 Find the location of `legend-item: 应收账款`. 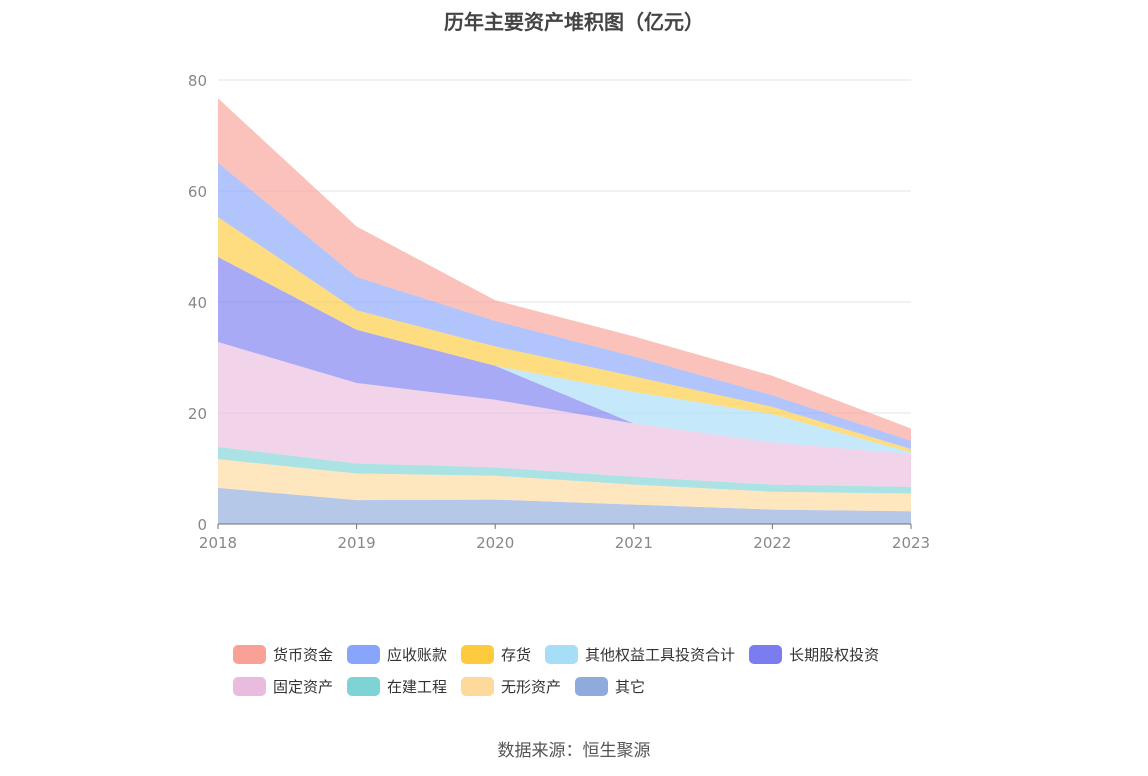

legend-item: 应收账款 is located at coordinates (397, 654).